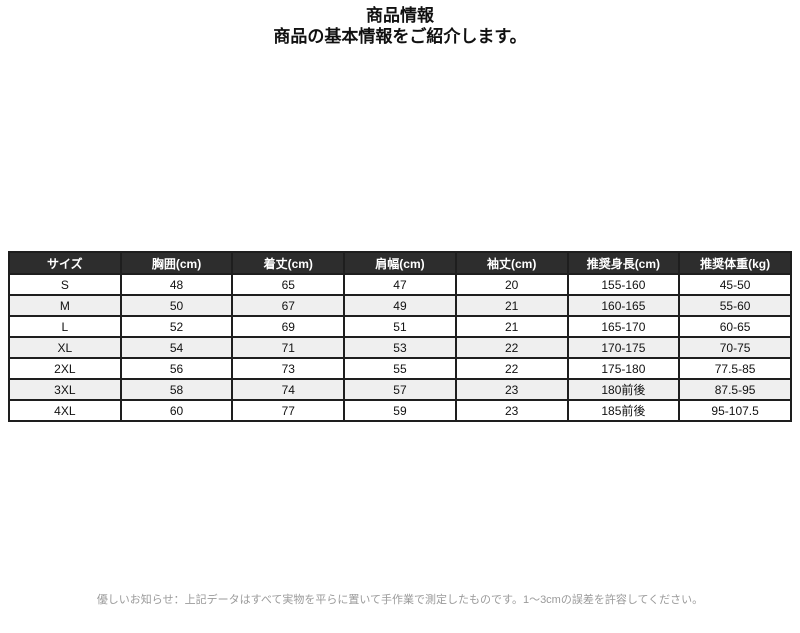  Describe the element at coordinates (623, 326) in the screenshot. I see `measurement-cell: 165-170` at that location.